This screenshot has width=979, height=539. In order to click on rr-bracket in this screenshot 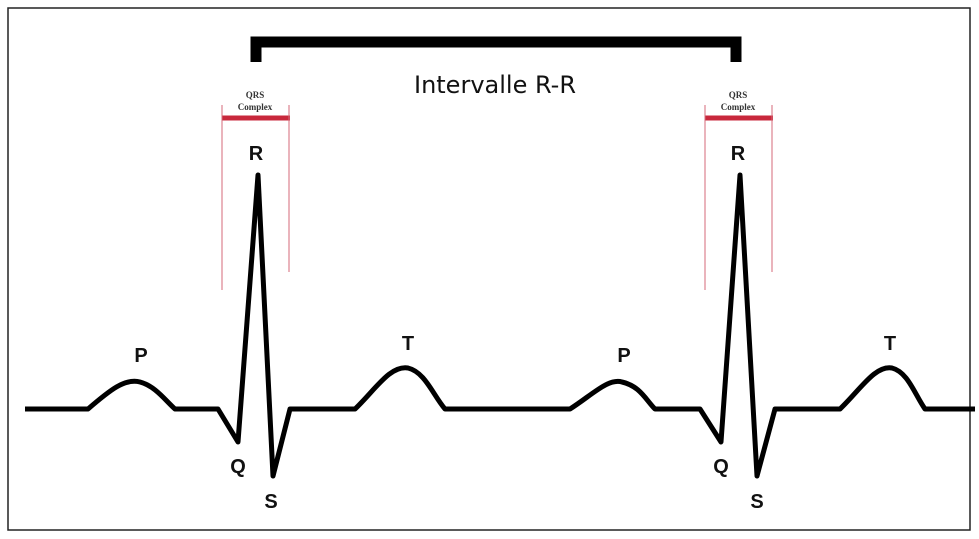, I will do `click(496, 49)`.